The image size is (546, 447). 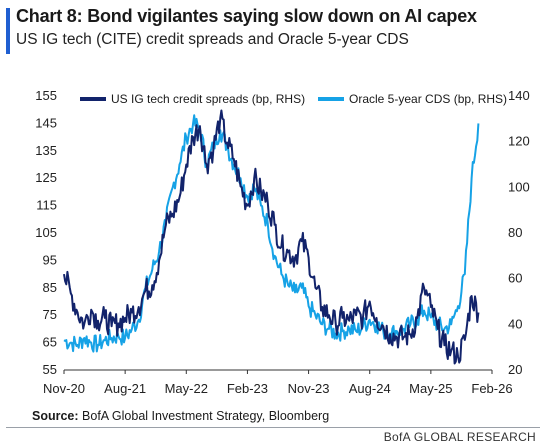 I want to click on y-left-tick-label: 85, so click(x=50, y=287).